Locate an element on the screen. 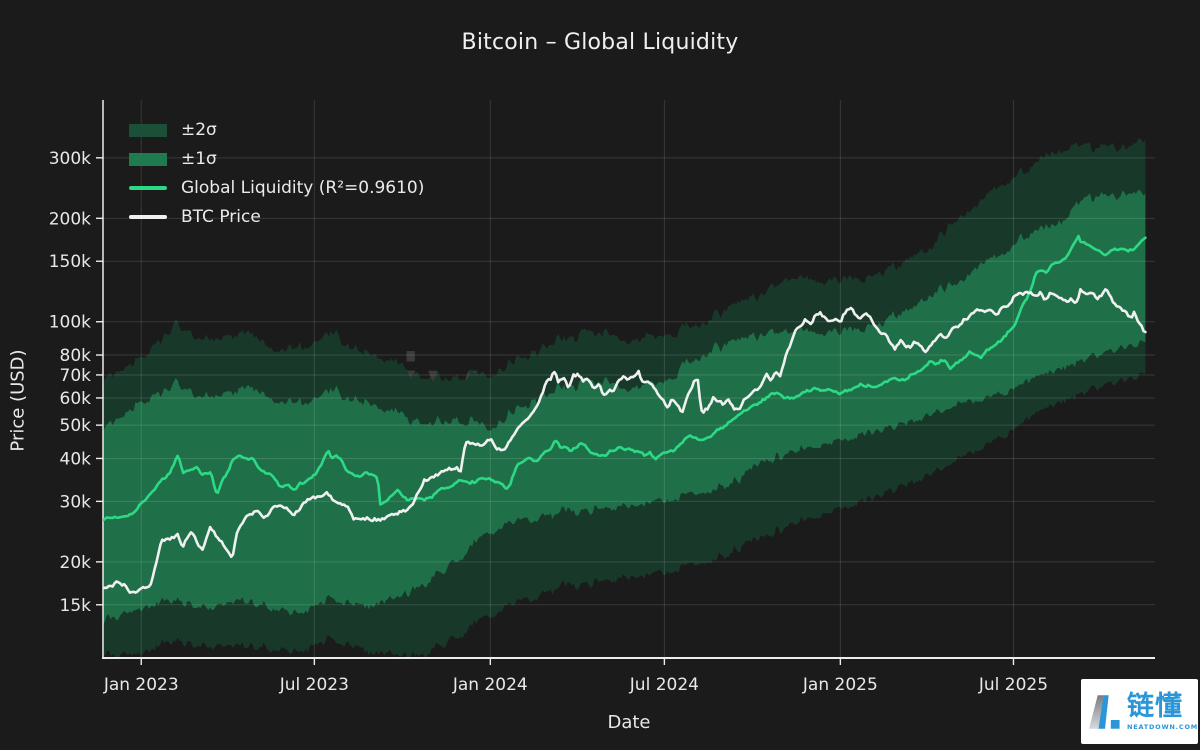 This screenshot has height=750, width=1200. y-tick-label: 80k is located at coordinates (76, 356).